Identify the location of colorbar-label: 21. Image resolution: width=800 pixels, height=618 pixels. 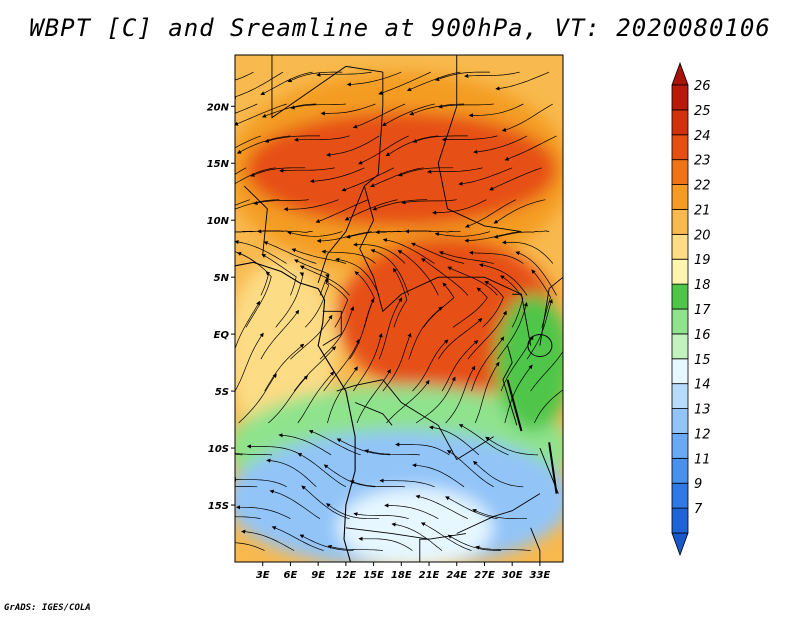
(702, 210).